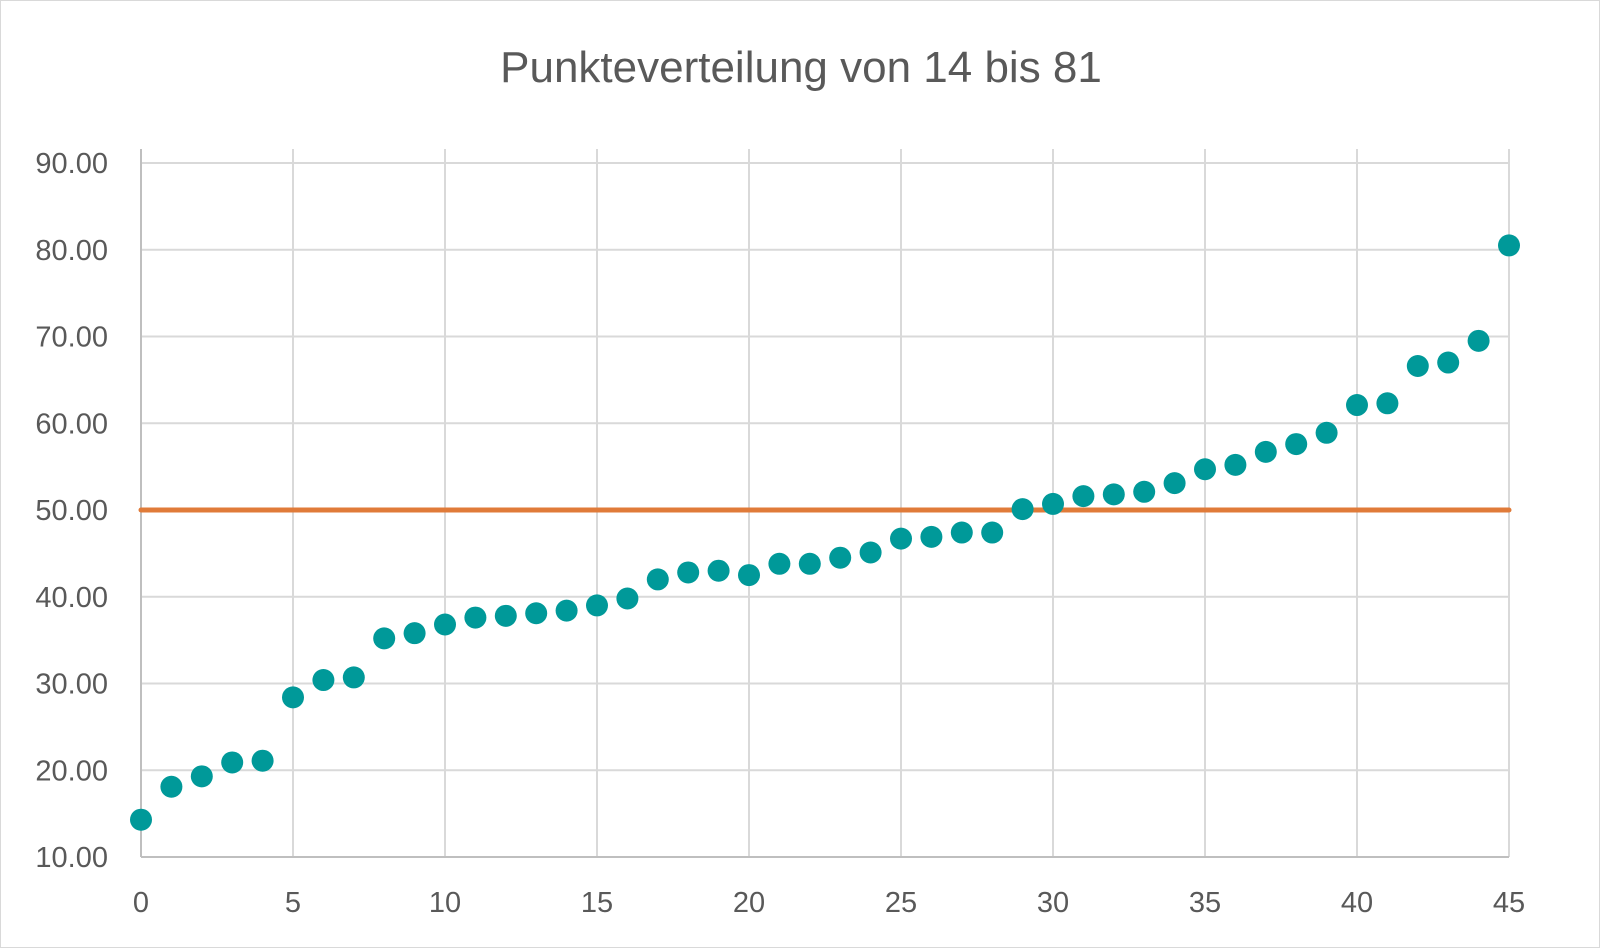 This screenshot has height=949, width=1600. What do you see at coordinates (71, 685) in the screenshot?
I see `y-tick-label: 30.00` at bounding box center [71, 685].